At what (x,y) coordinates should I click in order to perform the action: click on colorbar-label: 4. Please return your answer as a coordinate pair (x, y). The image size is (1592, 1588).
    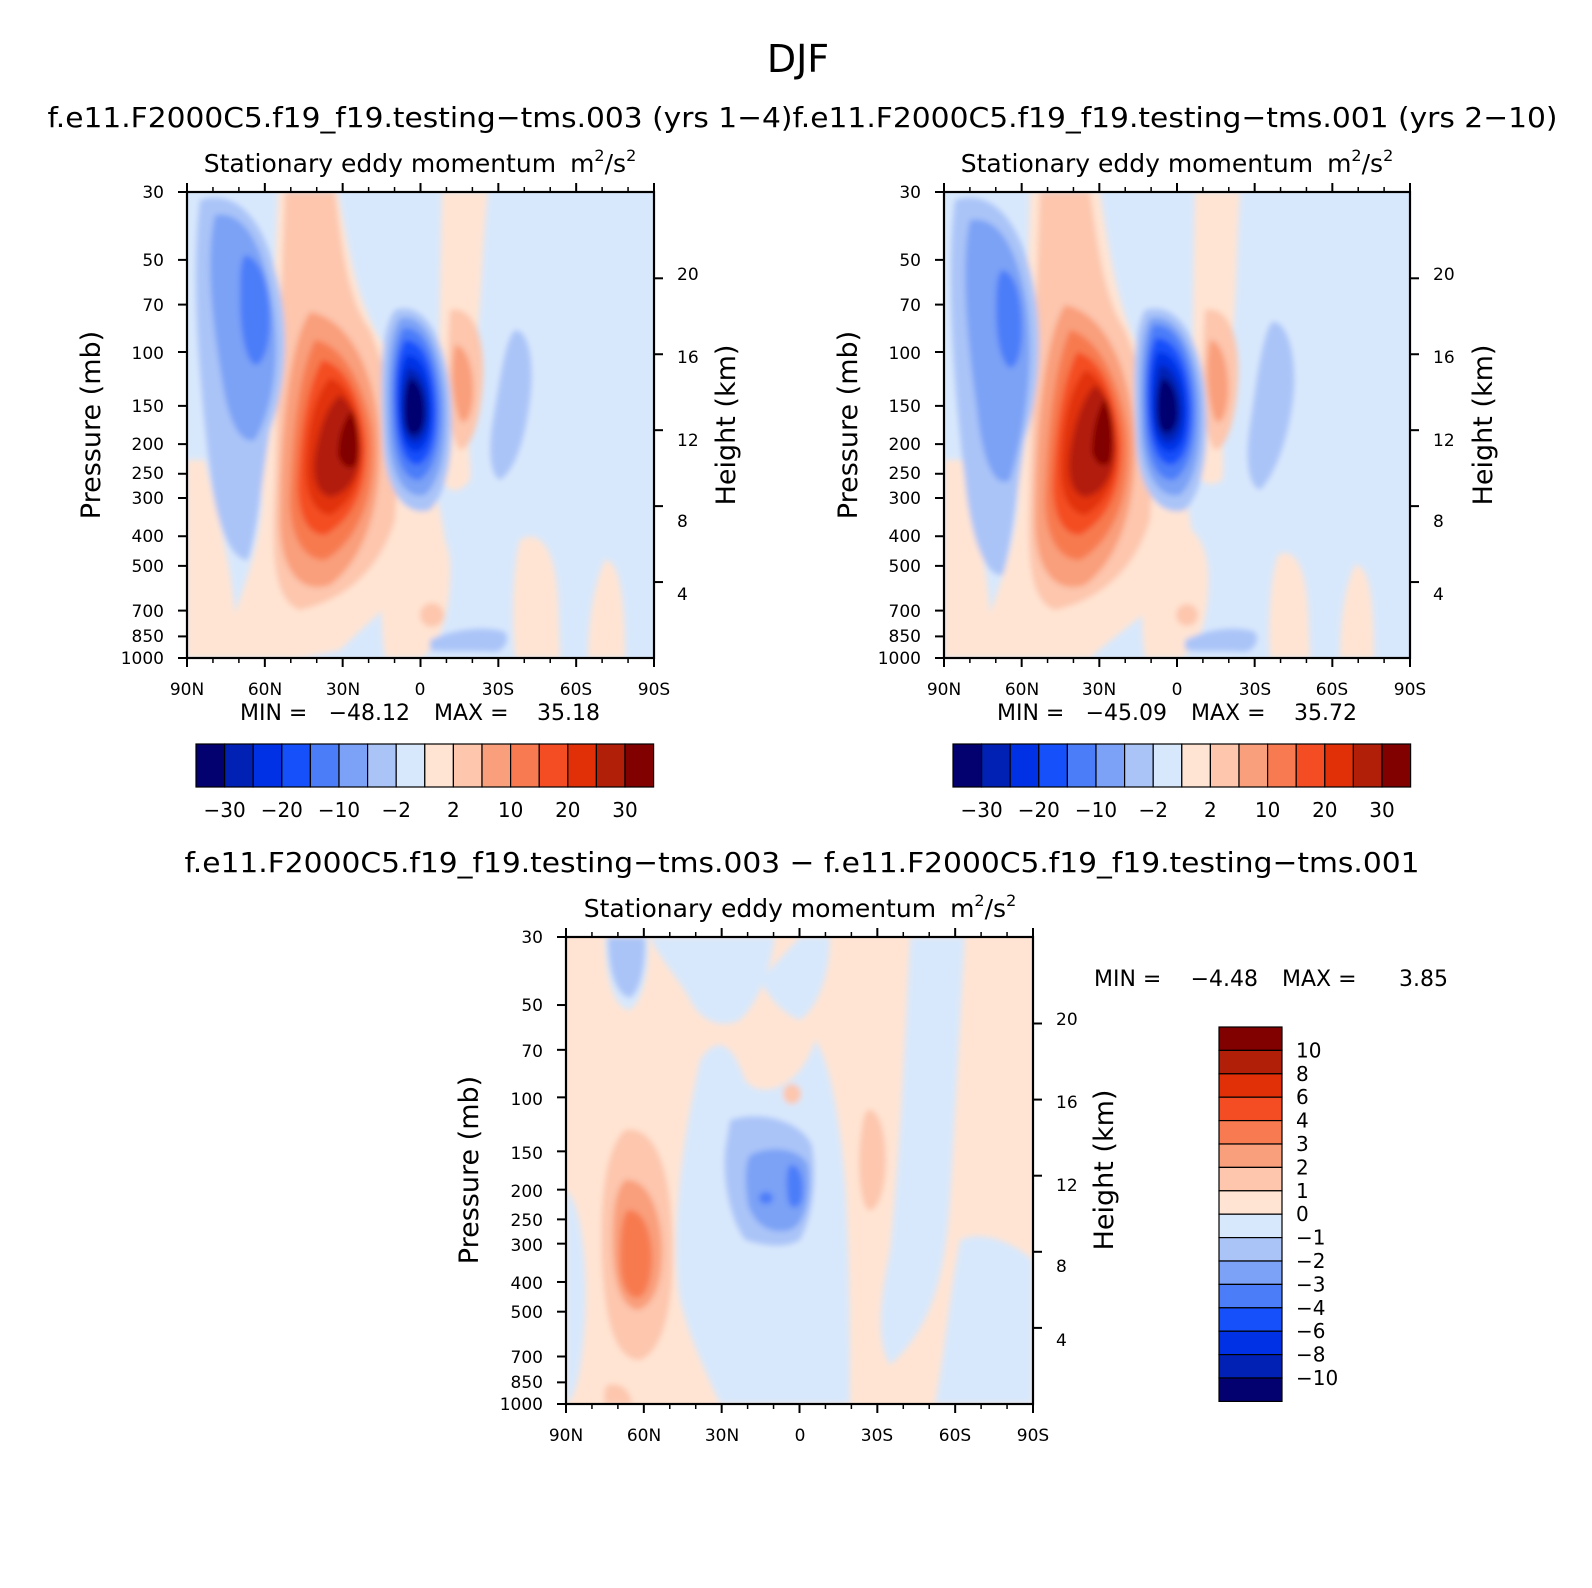
    Looking at the image, I should click on (1302, 1121).